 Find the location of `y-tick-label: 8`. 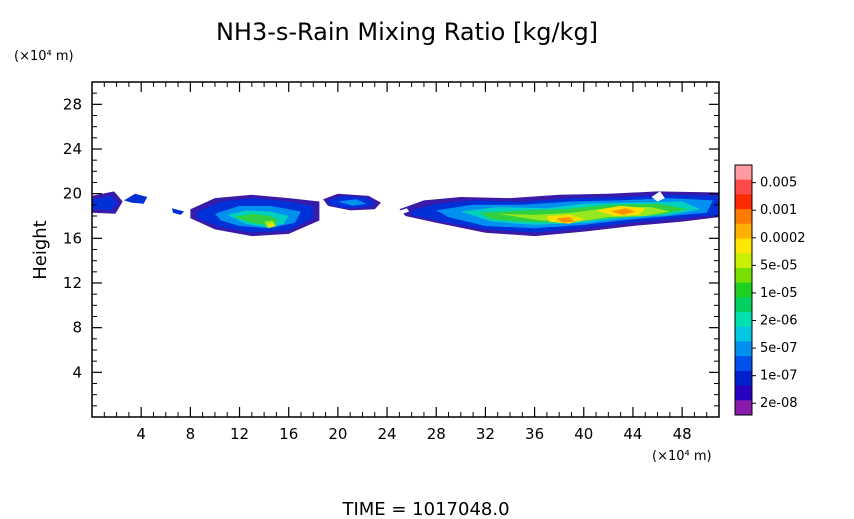

y-tick-label: 8 is located at coordinates (77, 328).